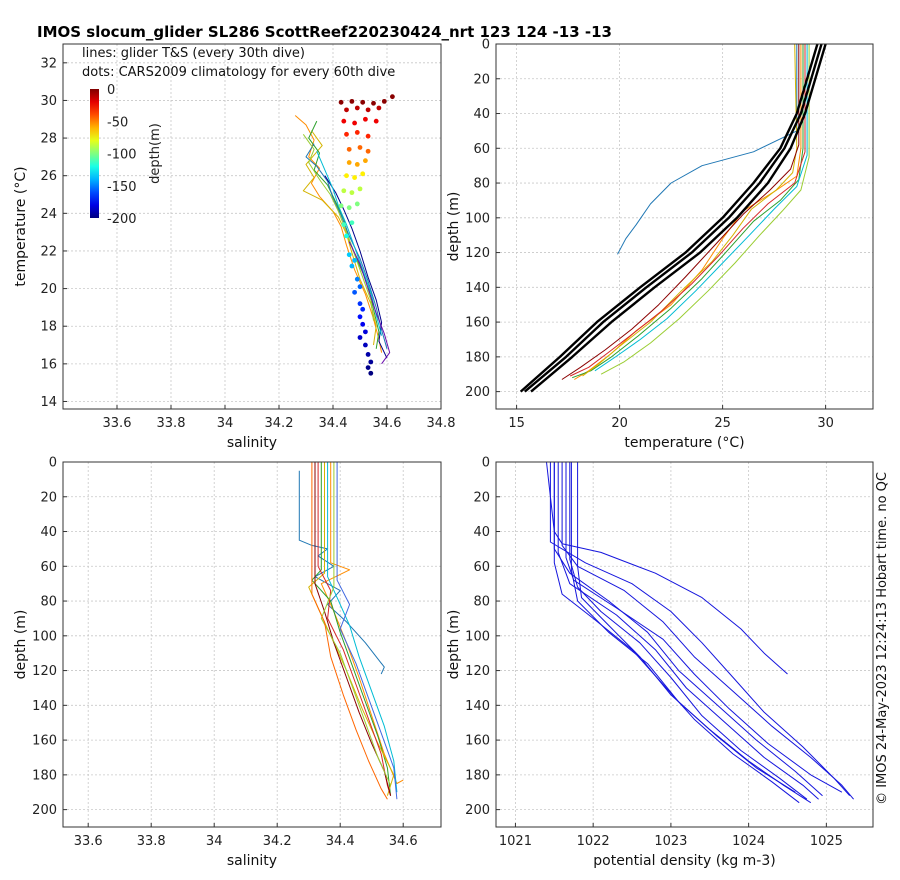 The width and height of the screenshot is (900, 880). What do you see at coordinates (88, 841) in the screenshot?
I see `x-tick-label: 33.6` at bounding box center [88, 841].